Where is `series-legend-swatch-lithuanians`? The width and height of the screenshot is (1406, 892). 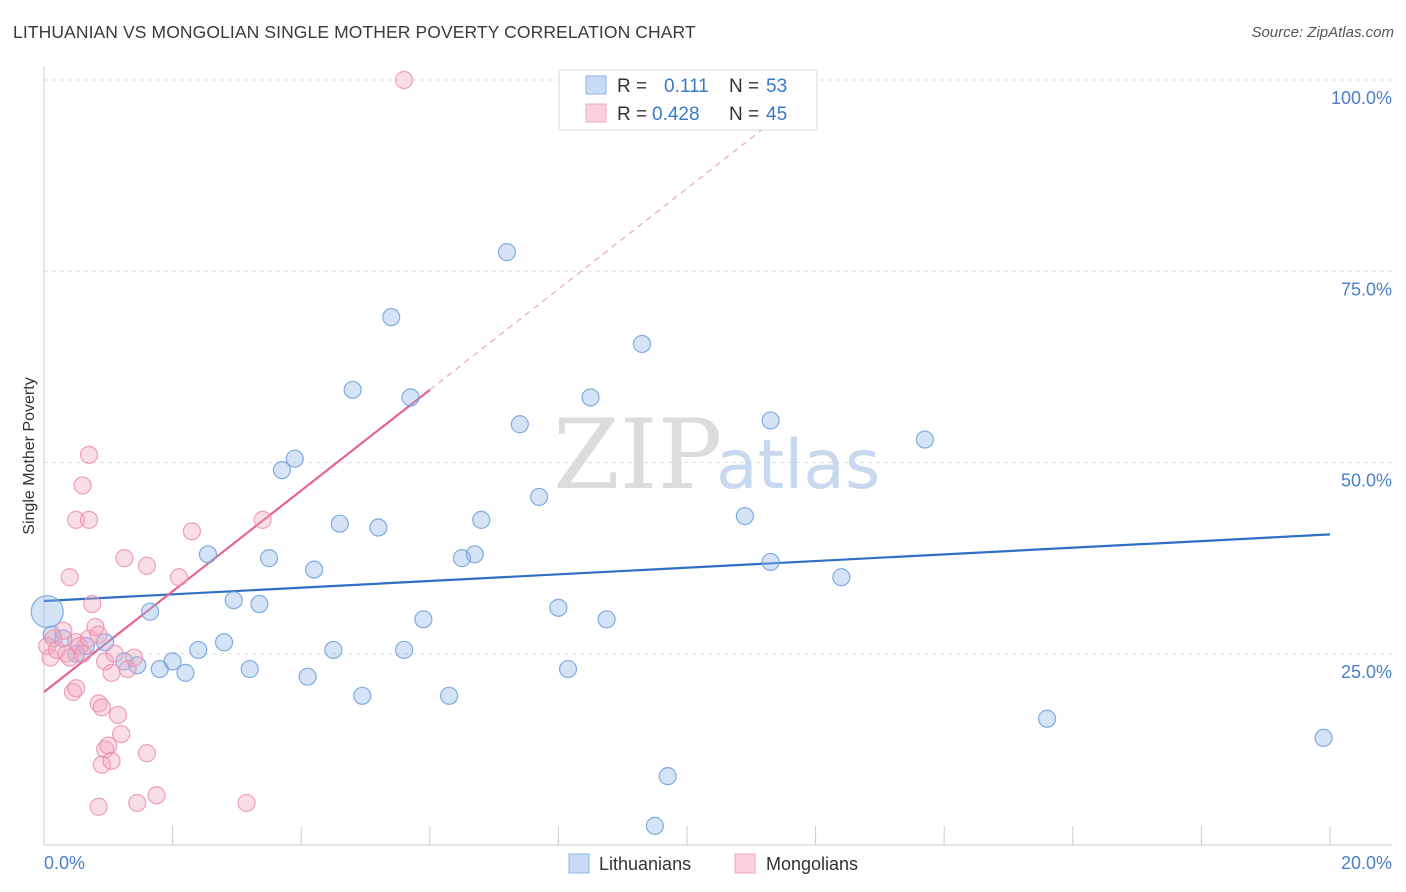 series-legend-swatch-lithuanians is located at coordinates (579, 863).